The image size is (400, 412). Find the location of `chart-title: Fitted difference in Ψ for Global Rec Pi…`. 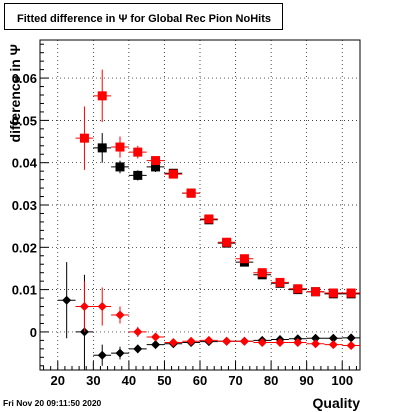

chart-title: Fitted difference in Ψ for Global Rec Pi… is located at coordinates (144, 19).